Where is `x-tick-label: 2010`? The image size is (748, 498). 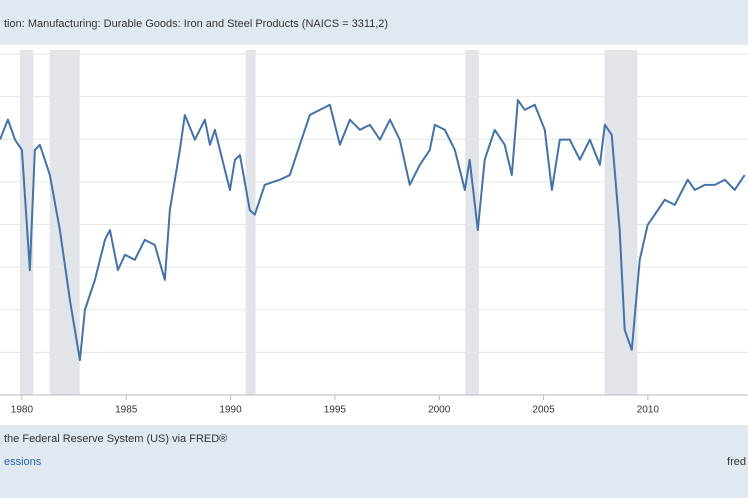 x-tick-label: 2010 is located at coordinates (648, 410).